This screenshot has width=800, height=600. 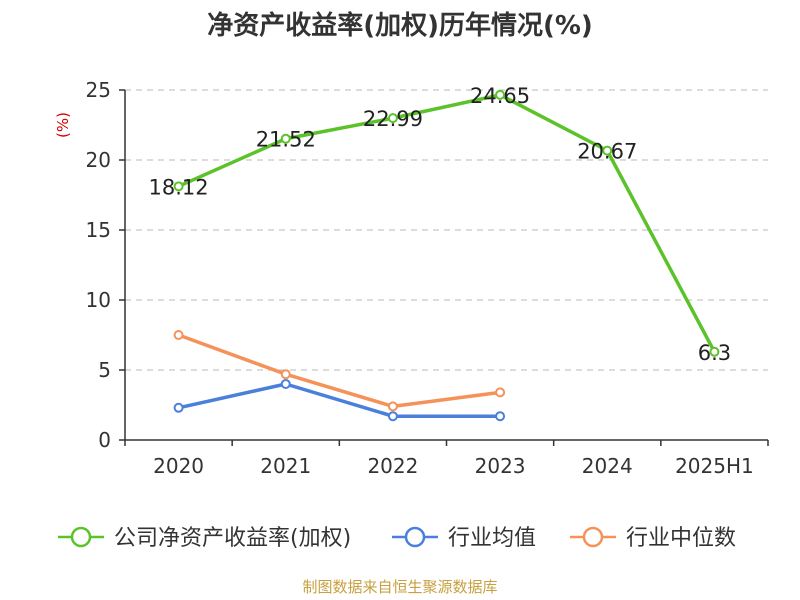 What do you see at coordinates (104, 440) in the screenshot?
I see `y-tick-label: 0` at bounding box center [104, 440].